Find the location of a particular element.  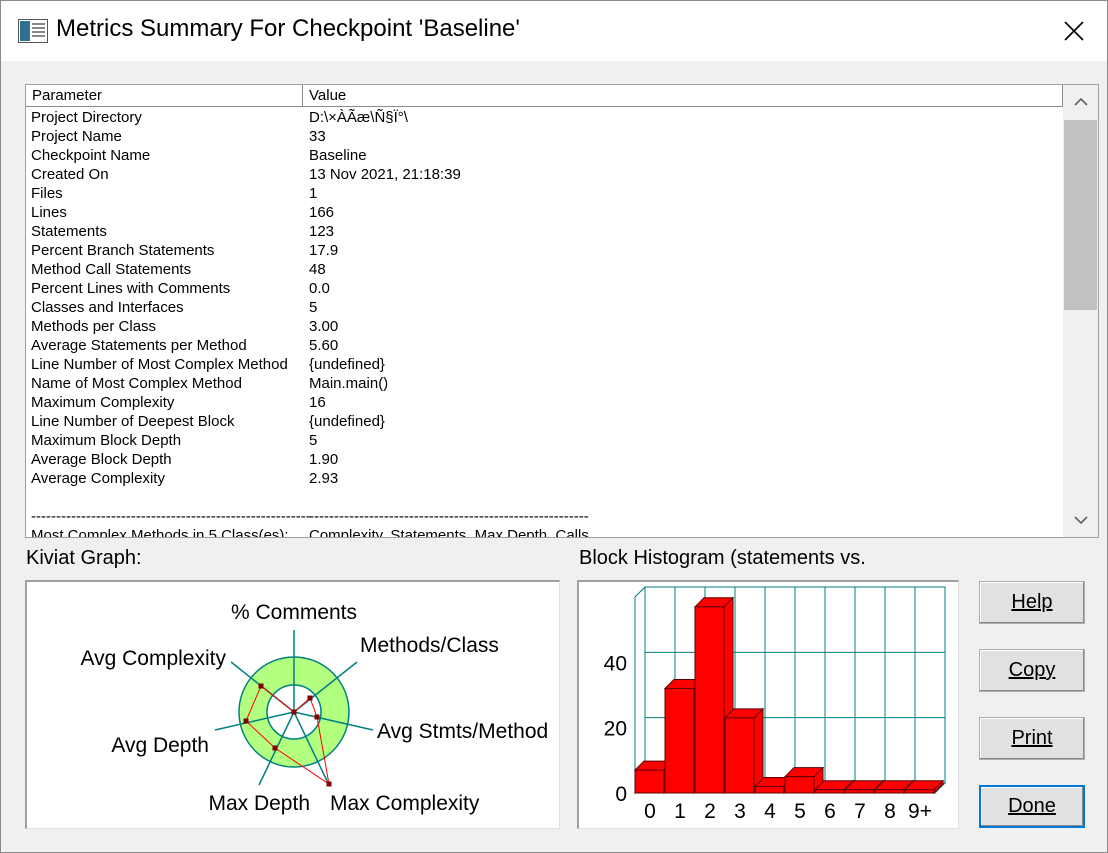

value-cell: 16 is located at coordinates (317, 402).